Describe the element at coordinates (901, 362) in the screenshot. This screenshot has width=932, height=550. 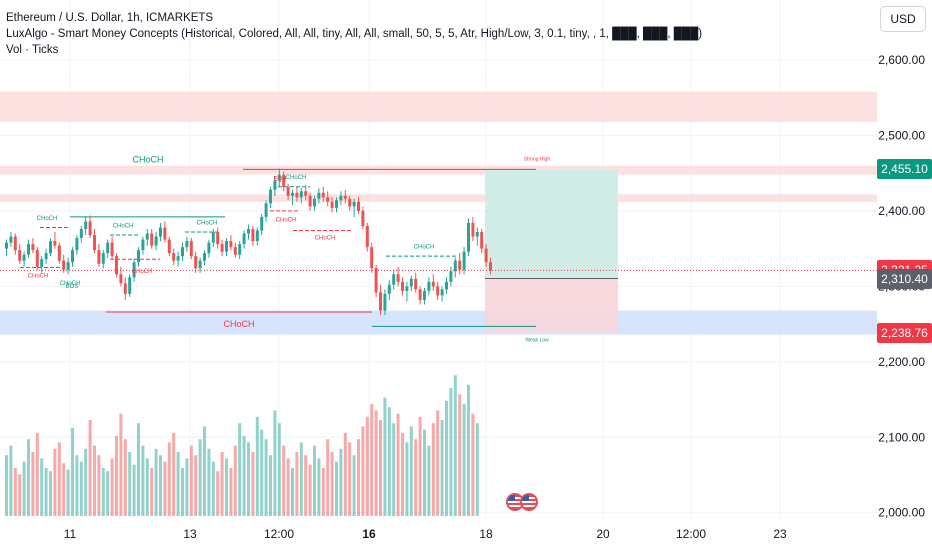
I see `y-tick-label: 2,200.00` at that location.